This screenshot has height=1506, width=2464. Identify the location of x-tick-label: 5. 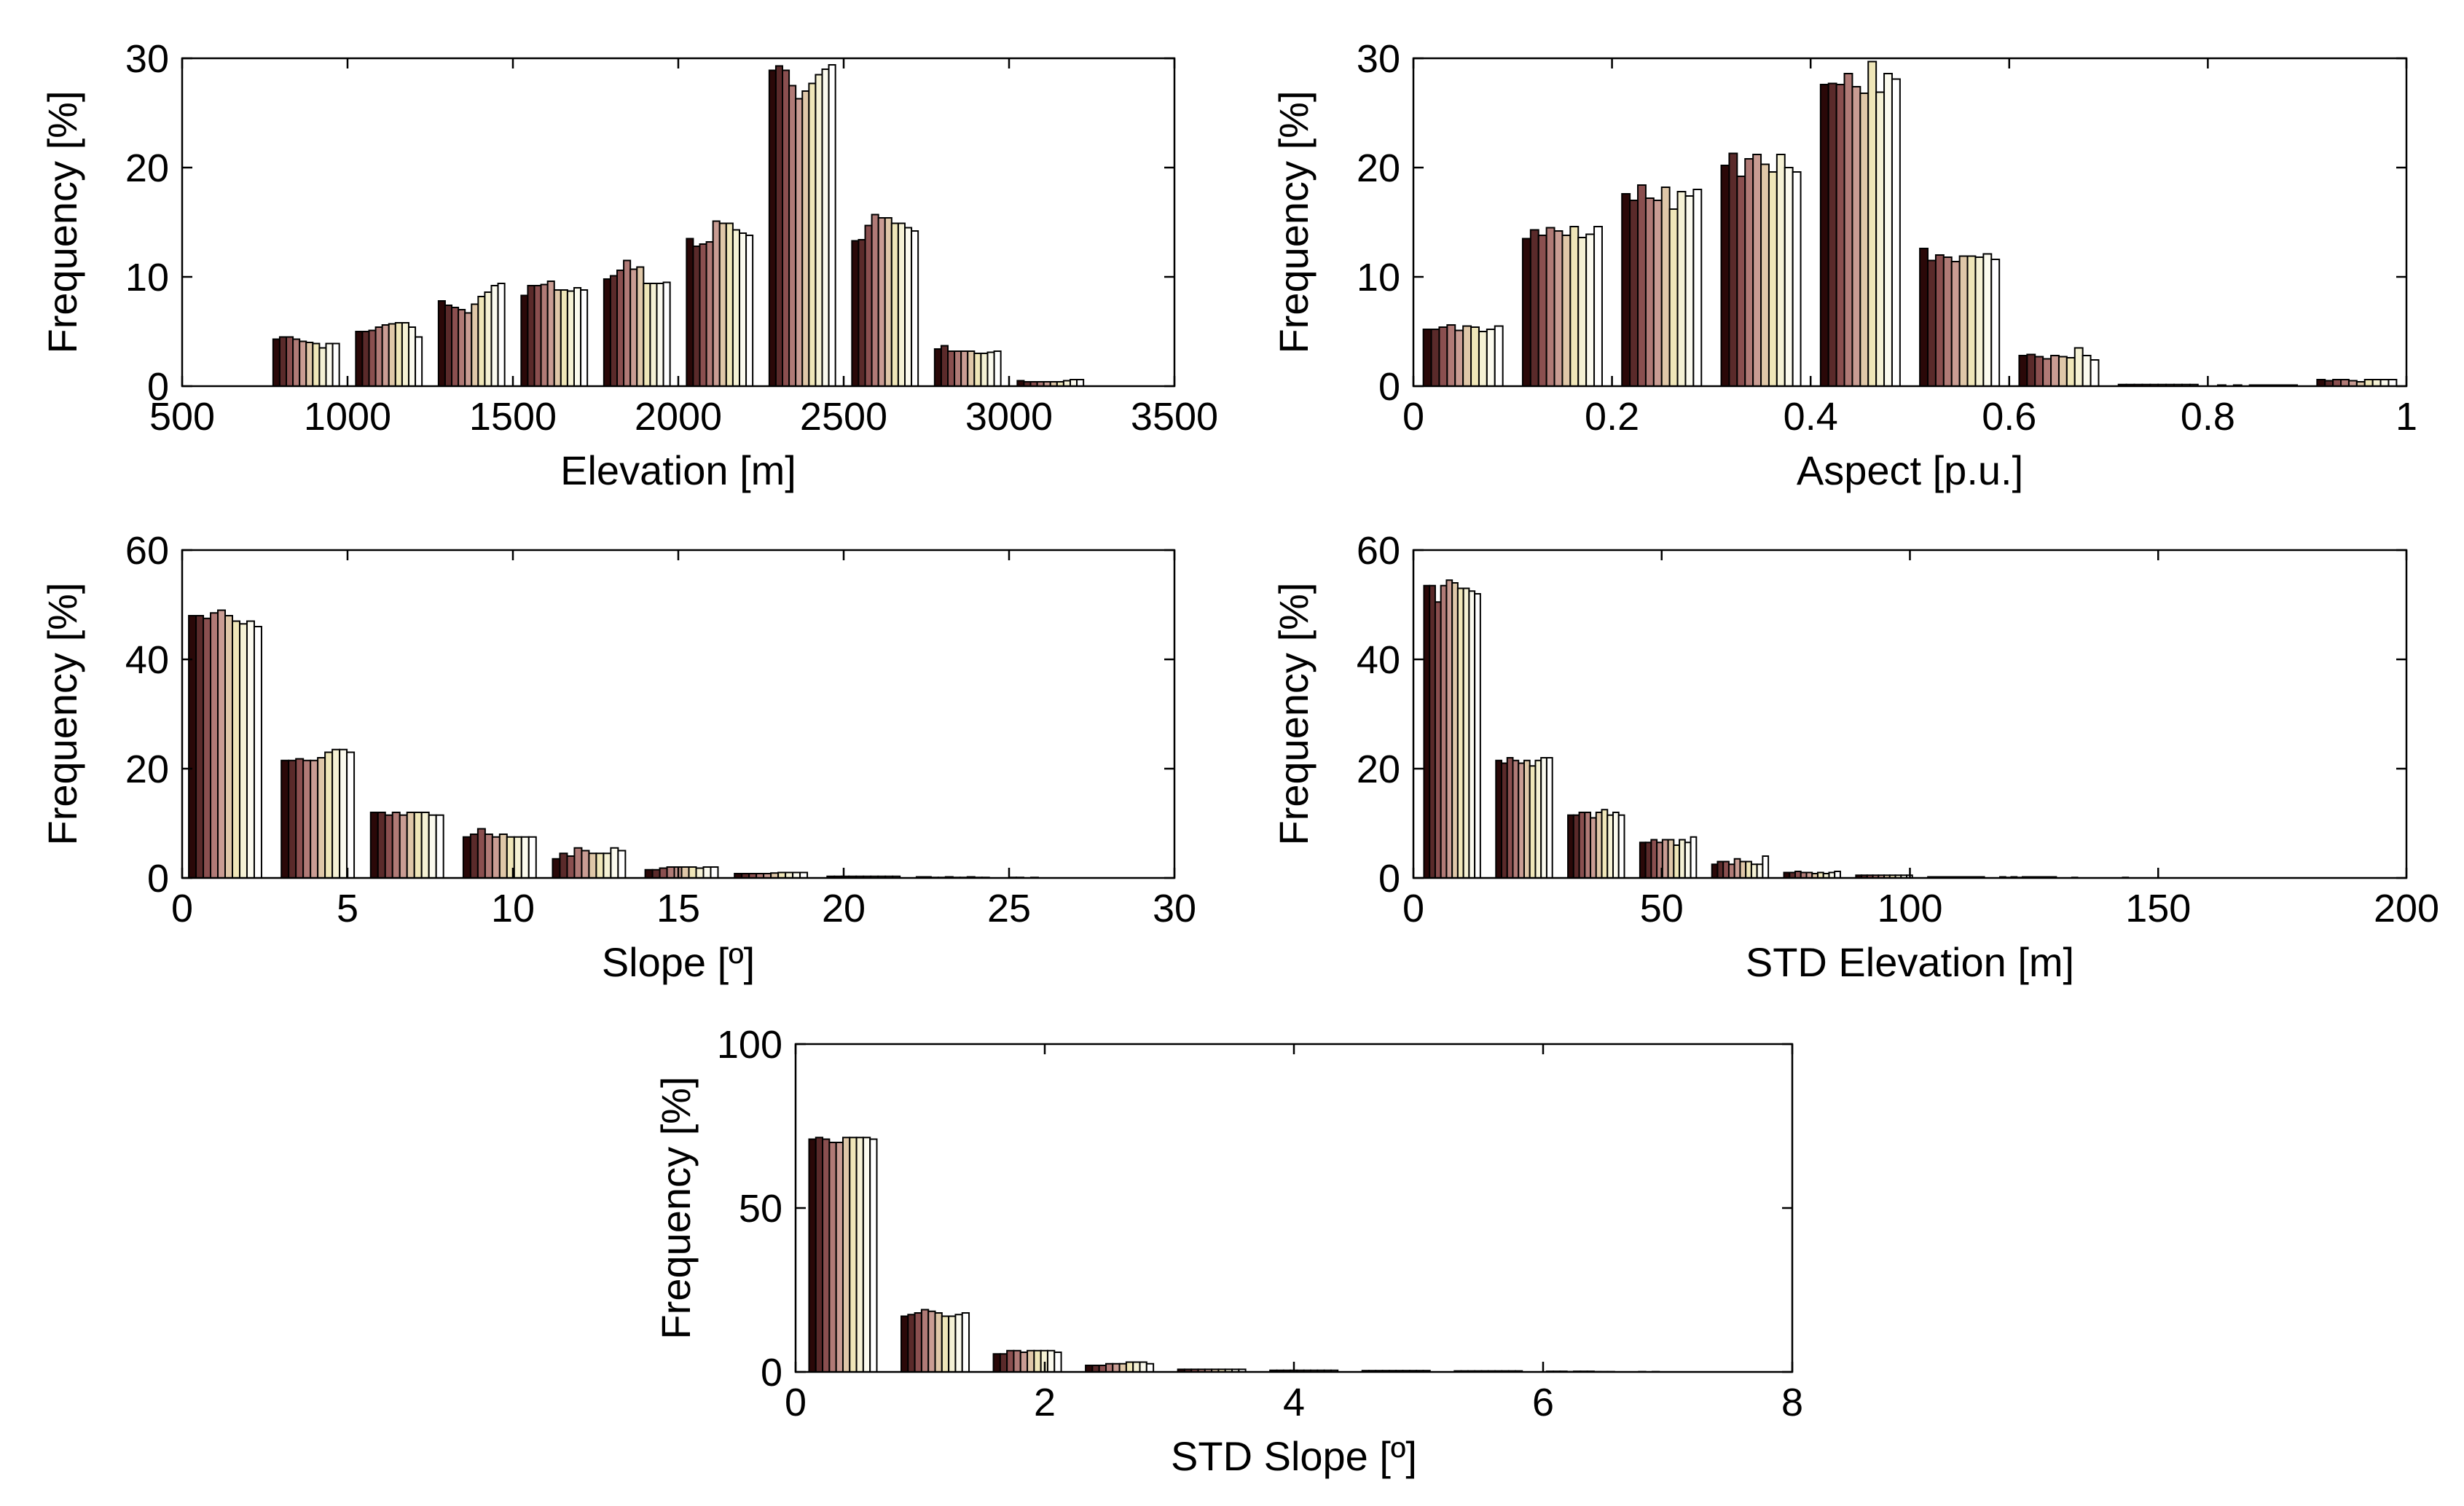
(348, 908).